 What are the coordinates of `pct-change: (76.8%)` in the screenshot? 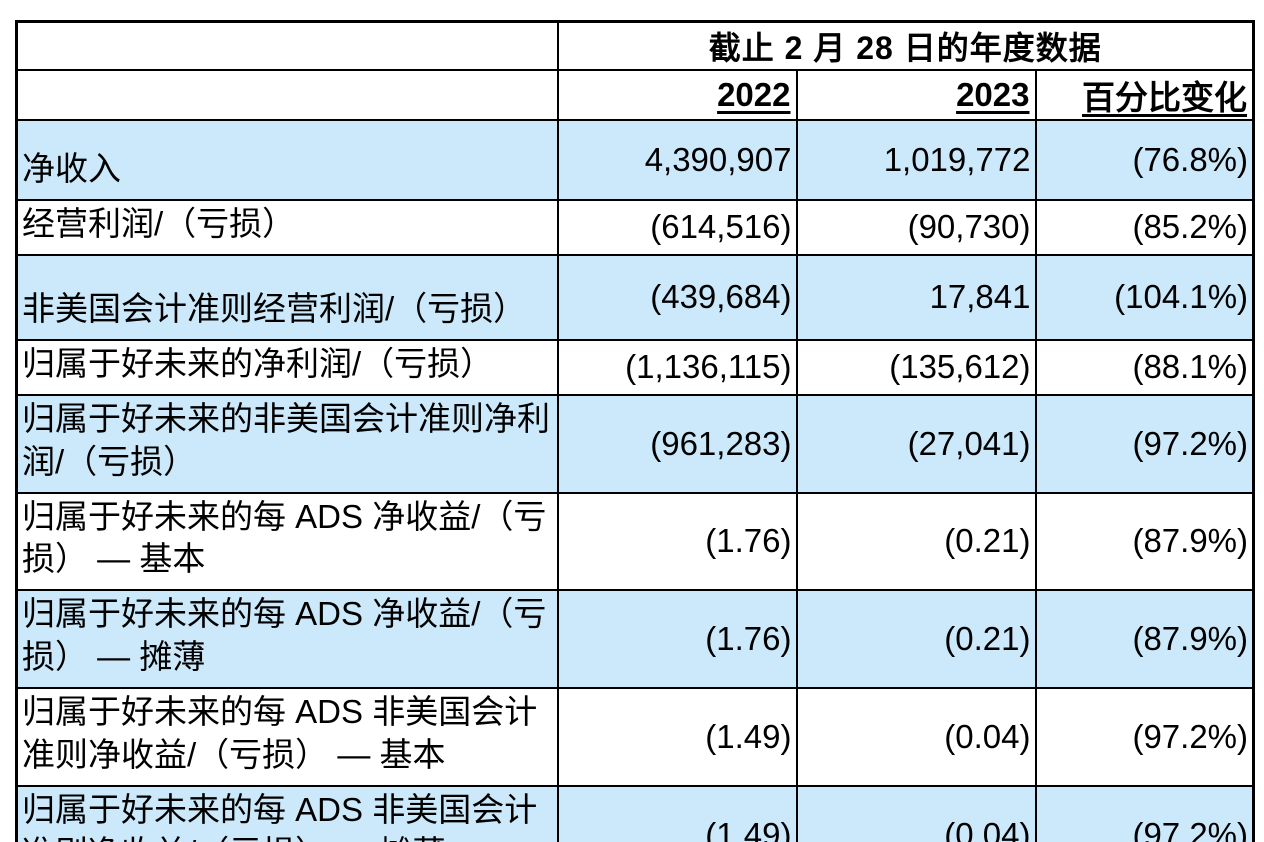 It's located at (1144, 160).